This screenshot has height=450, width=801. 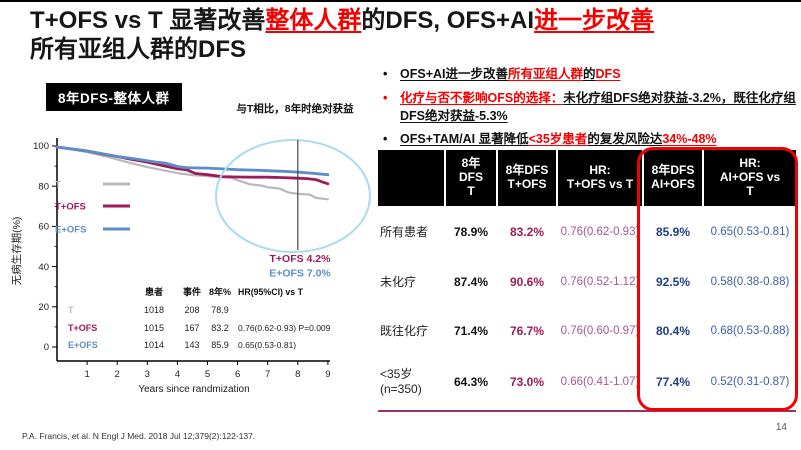 I want to click on table-cell-dfs_aiofs: 80.4%, so click(x=673, y=330).